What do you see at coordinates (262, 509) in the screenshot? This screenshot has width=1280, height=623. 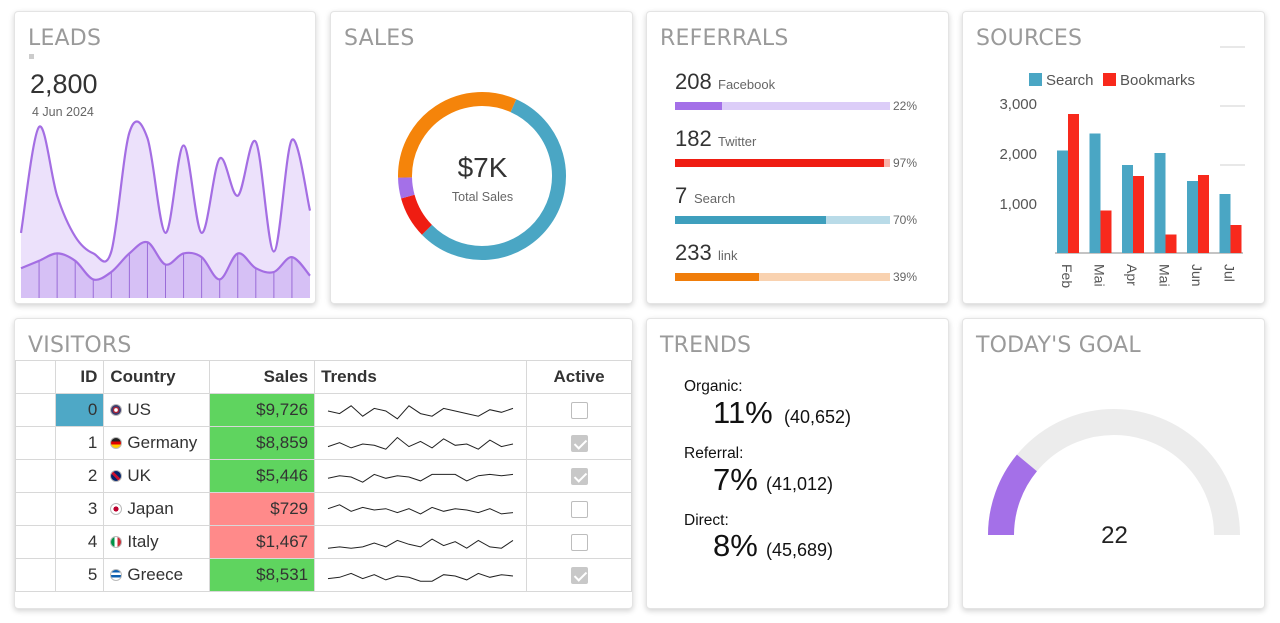 I see `cell-sales: $729` at bounding box center [262, 509].